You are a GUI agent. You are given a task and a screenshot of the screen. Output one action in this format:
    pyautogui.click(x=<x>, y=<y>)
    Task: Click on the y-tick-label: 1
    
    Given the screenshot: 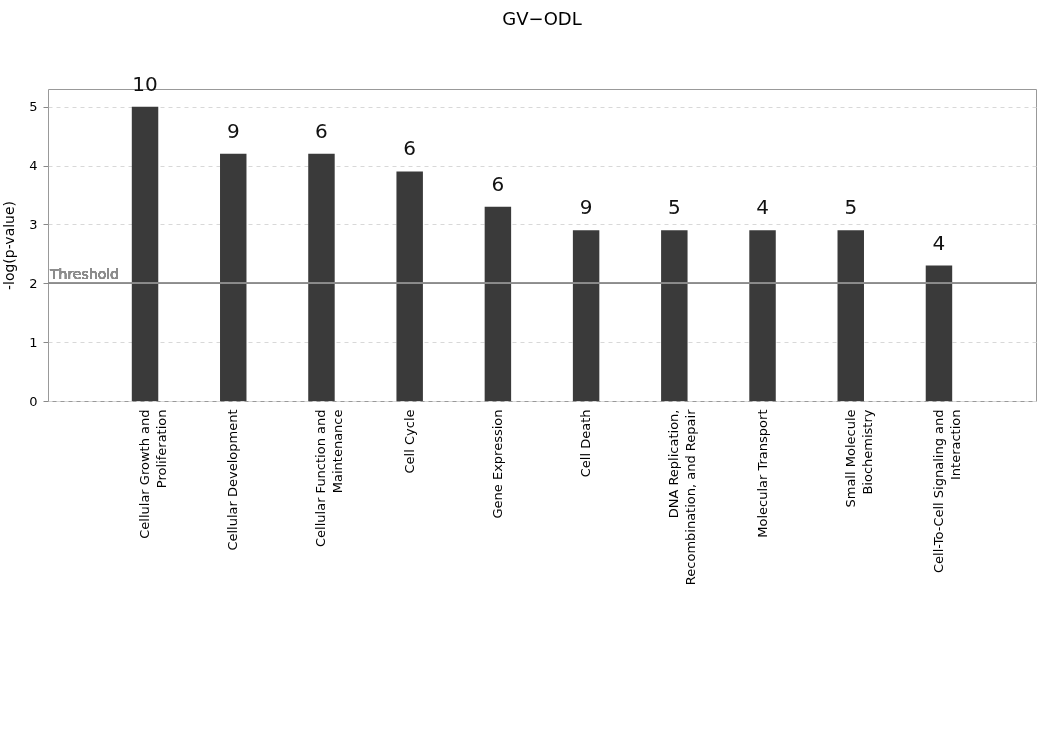 What is the action you would take?
    pyautogui.click(x=33, y=342)
    